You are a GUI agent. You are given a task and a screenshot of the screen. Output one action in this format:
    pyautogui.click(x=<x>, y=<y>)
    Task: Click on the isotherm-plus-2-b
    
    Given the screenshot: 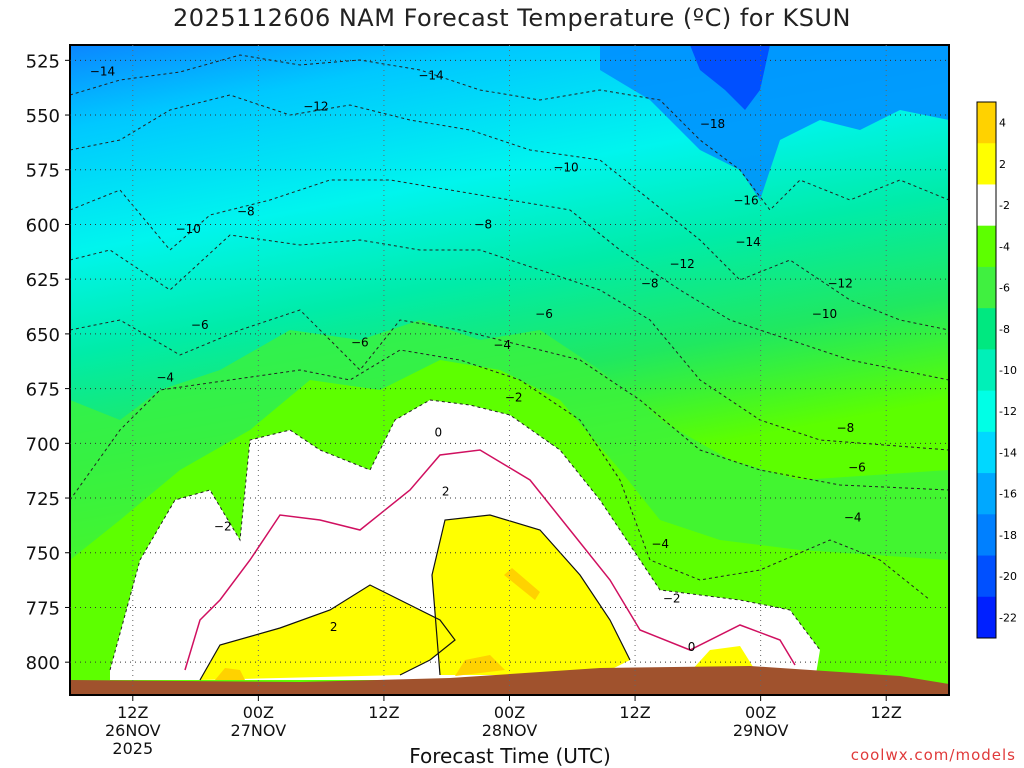 What is the action you would take?
    pyautogui.click(x=531, y=595)
    